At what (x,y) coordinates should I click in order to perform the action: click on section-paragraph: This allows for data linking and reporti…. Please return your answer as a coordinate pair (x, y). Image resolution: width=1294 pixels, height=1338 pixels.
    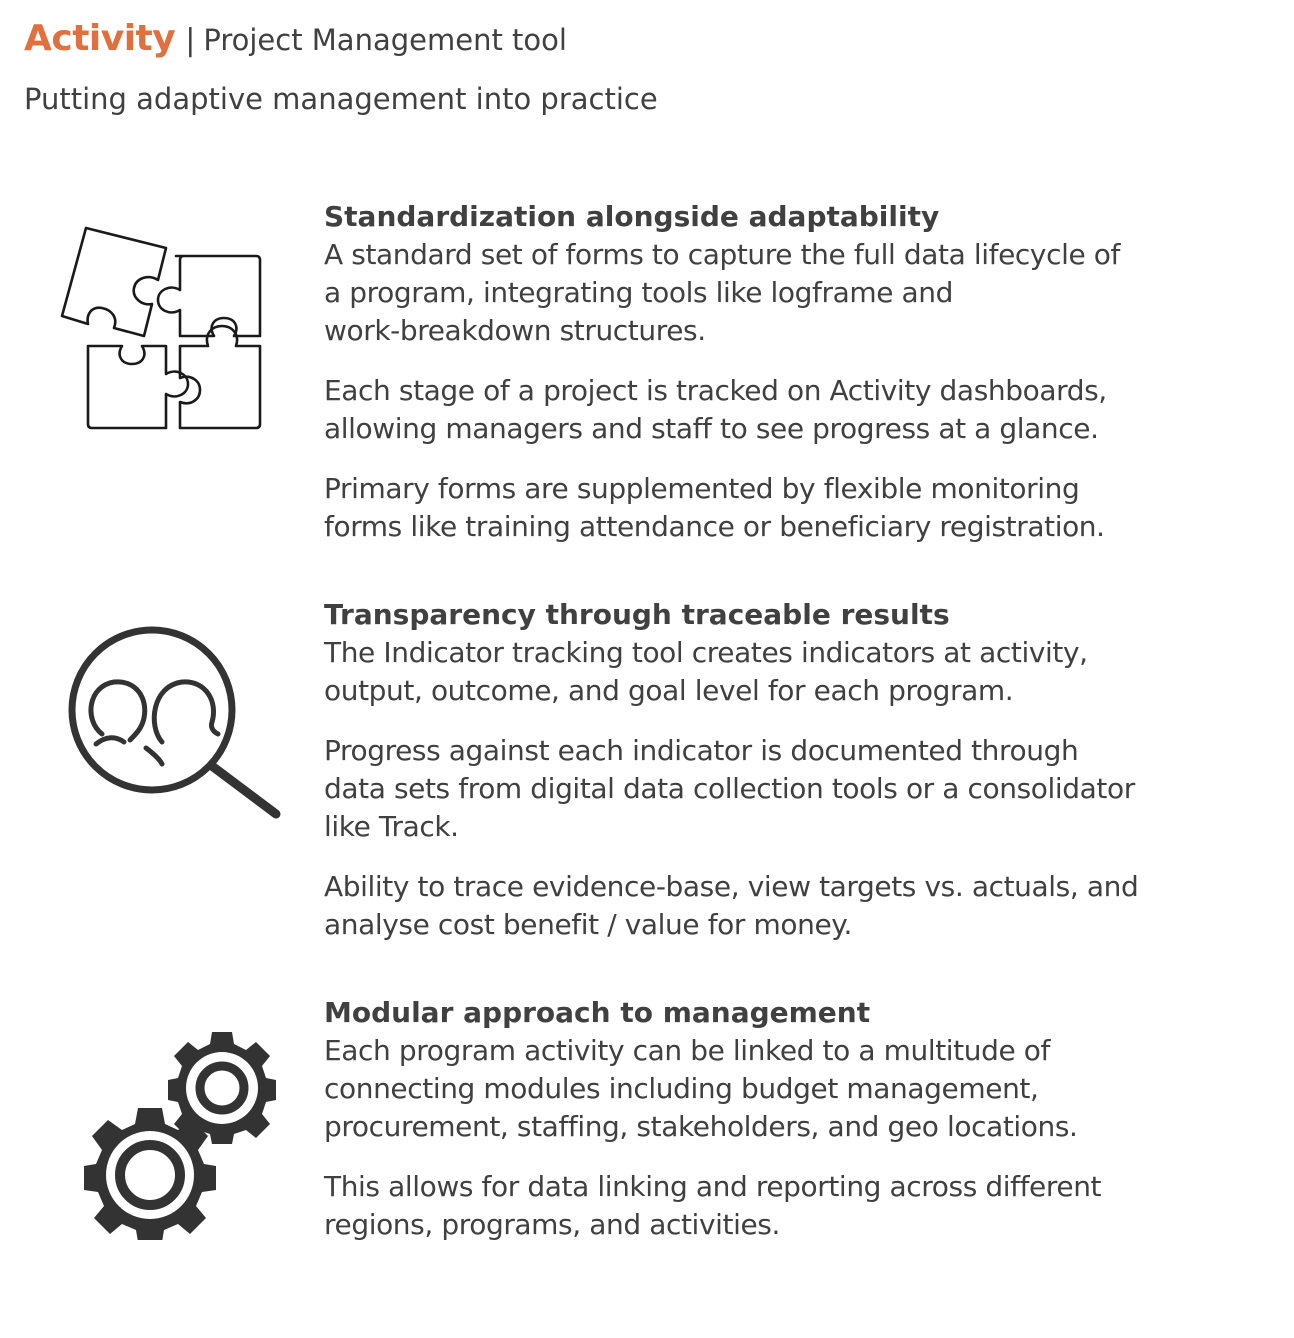
    Looking at the image, I should click on (713, 1205).